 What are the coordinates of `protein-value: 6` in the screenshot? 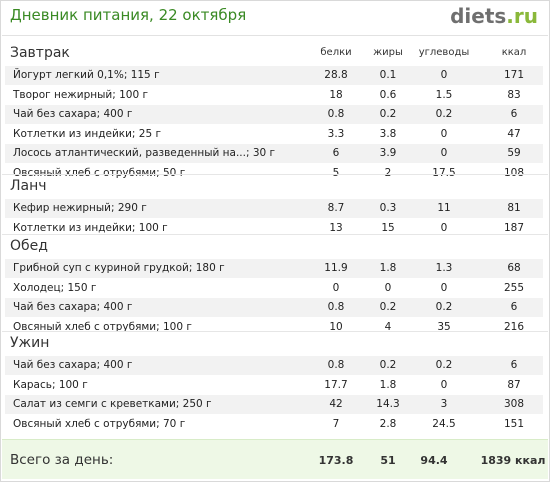 It's located at (336, 153).